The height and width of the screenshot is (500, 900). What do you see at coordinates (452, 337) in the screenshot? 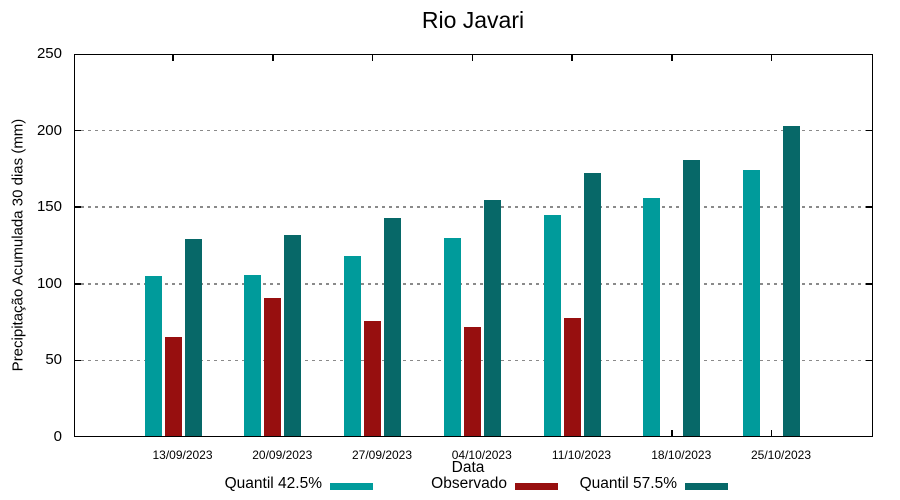
I see `bar-series1-04/10/2023` at bounding box center [452, 337].